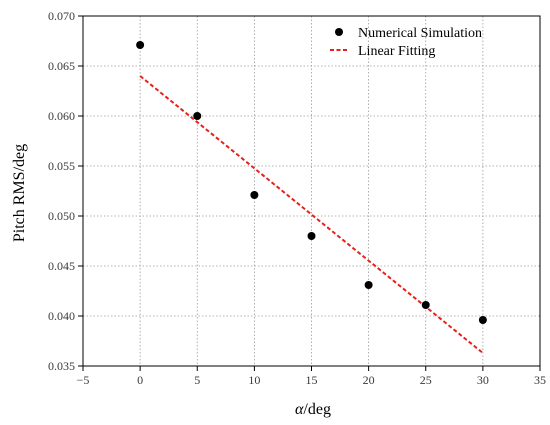 Image resolution: width=550 pixels, height=425 pixels. What do you see at coordinates (339, 32) in the screenshot?
I see `legend-marker-numerical-simulation` at bounding box center [339, 32].